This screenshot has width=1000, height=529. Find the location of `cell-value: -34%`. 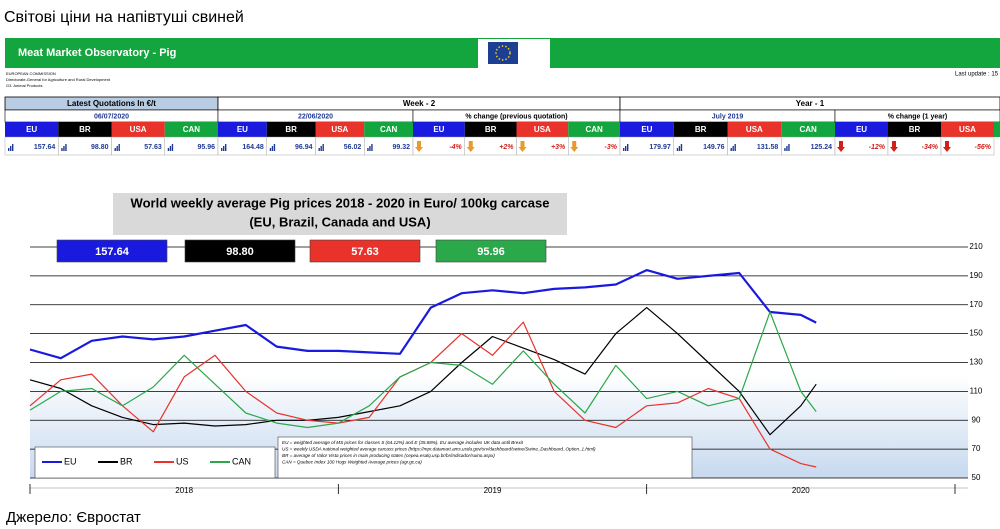

cell-value: -34% is located at coordinates (930, 147).